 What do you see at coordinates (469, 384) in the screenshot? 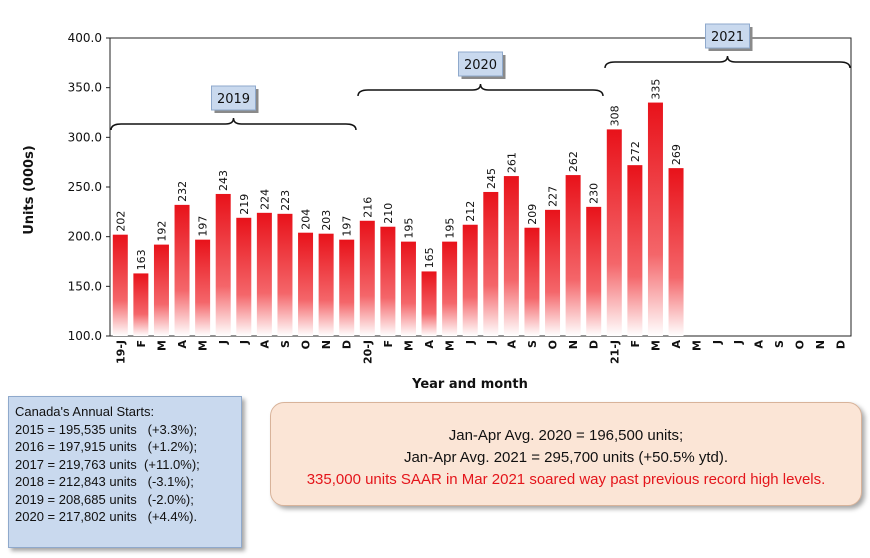
I see `x-axis-title: Year and month` at bounding box center [469, 384].